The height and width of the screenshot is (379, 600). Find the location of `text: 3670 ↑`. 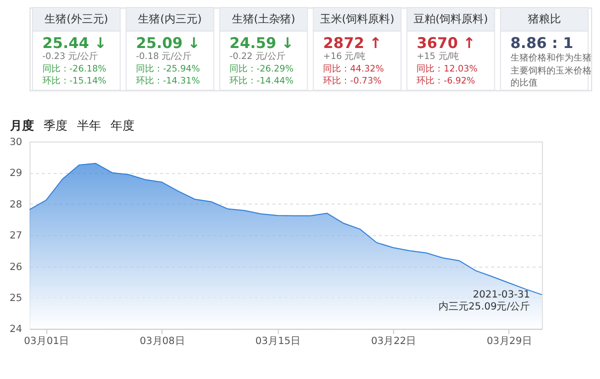

text: 3670 ↑ is located at coordinates (446, 43).